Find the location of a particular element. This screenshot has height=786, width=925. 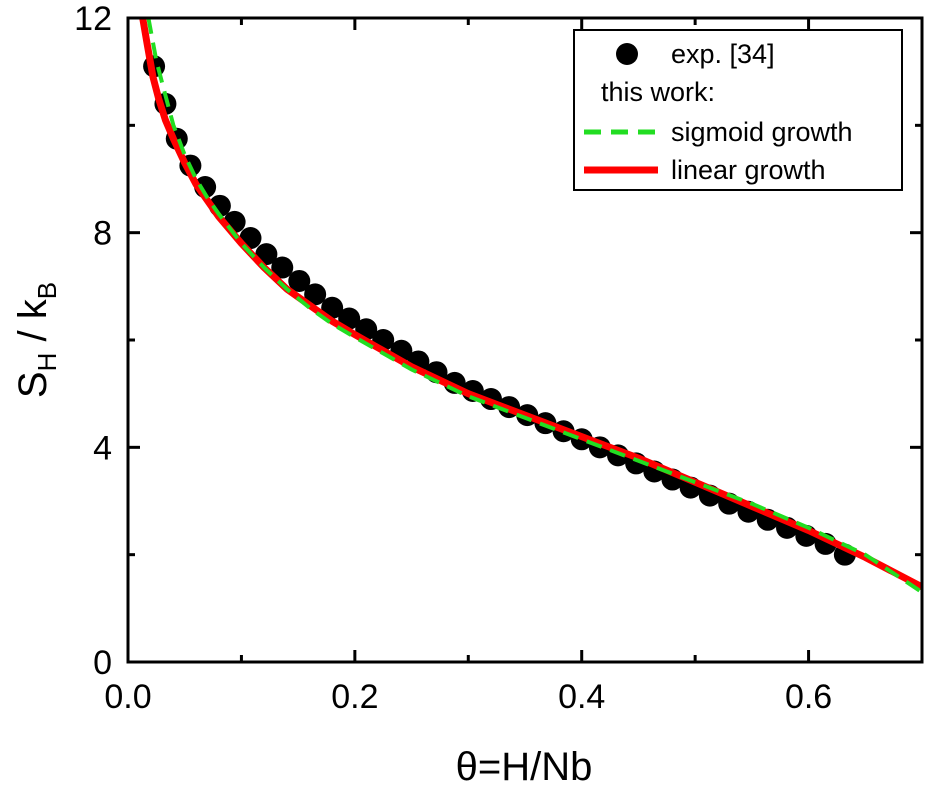

y-tick-label: 4 is located at coordinates (102, 448).